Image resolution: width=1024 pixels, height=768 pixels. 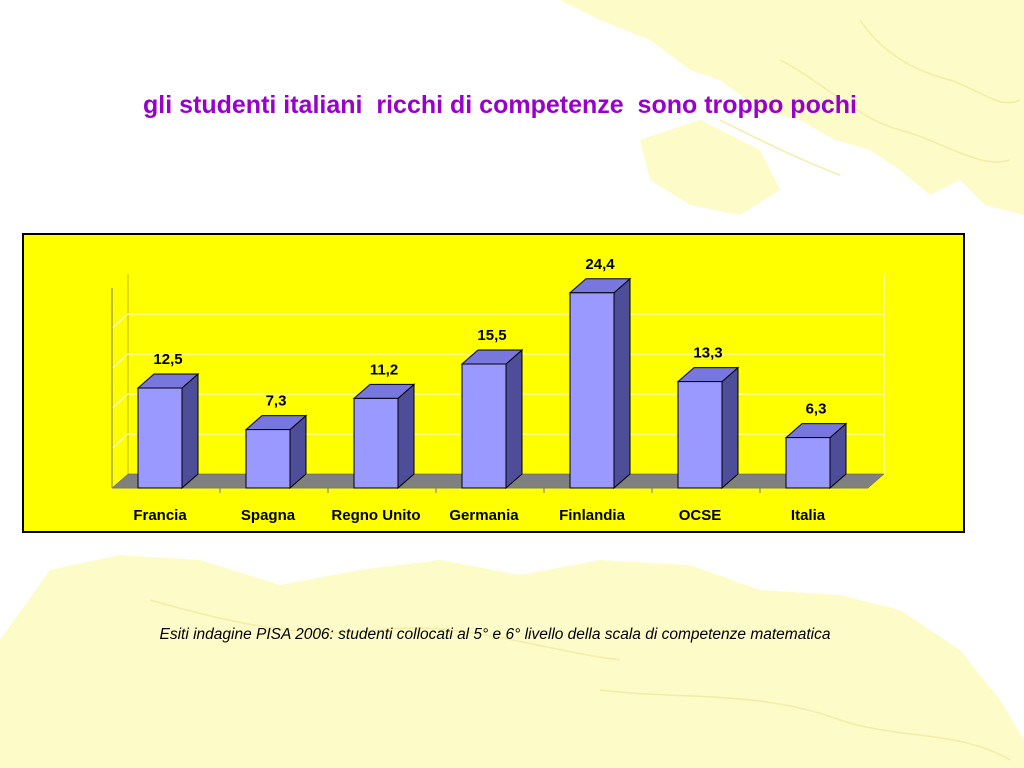 What do you see at coordinates (276, 401) in the screenshot?
I see `data-label: 7,3` at bounding box center [276, 401].